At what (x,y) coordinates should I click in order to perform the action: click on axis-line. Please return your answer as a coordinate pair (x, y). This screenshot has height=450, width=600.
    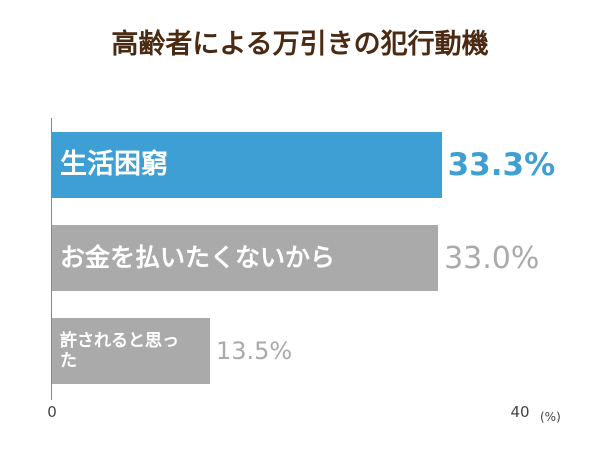
    Looking at the image, I should click on (51, 259).